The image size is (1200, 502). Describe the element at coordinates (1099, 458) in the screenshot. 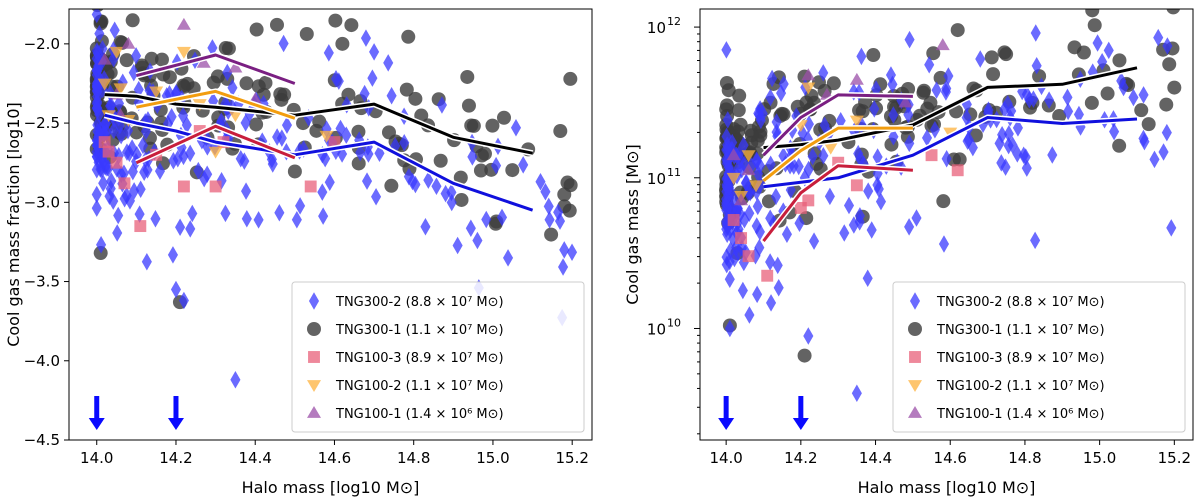

I see `x-tick-label: 15.0` at that location.